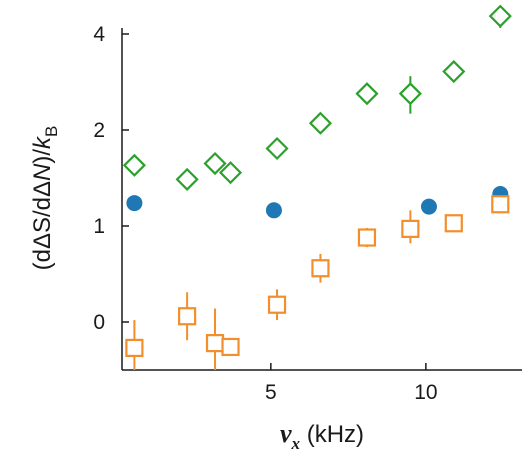 The width and height of the screenshot is (522, 456). I want to click on y-axis-prefix: (dΔS/dΔ, so click(42, 225).